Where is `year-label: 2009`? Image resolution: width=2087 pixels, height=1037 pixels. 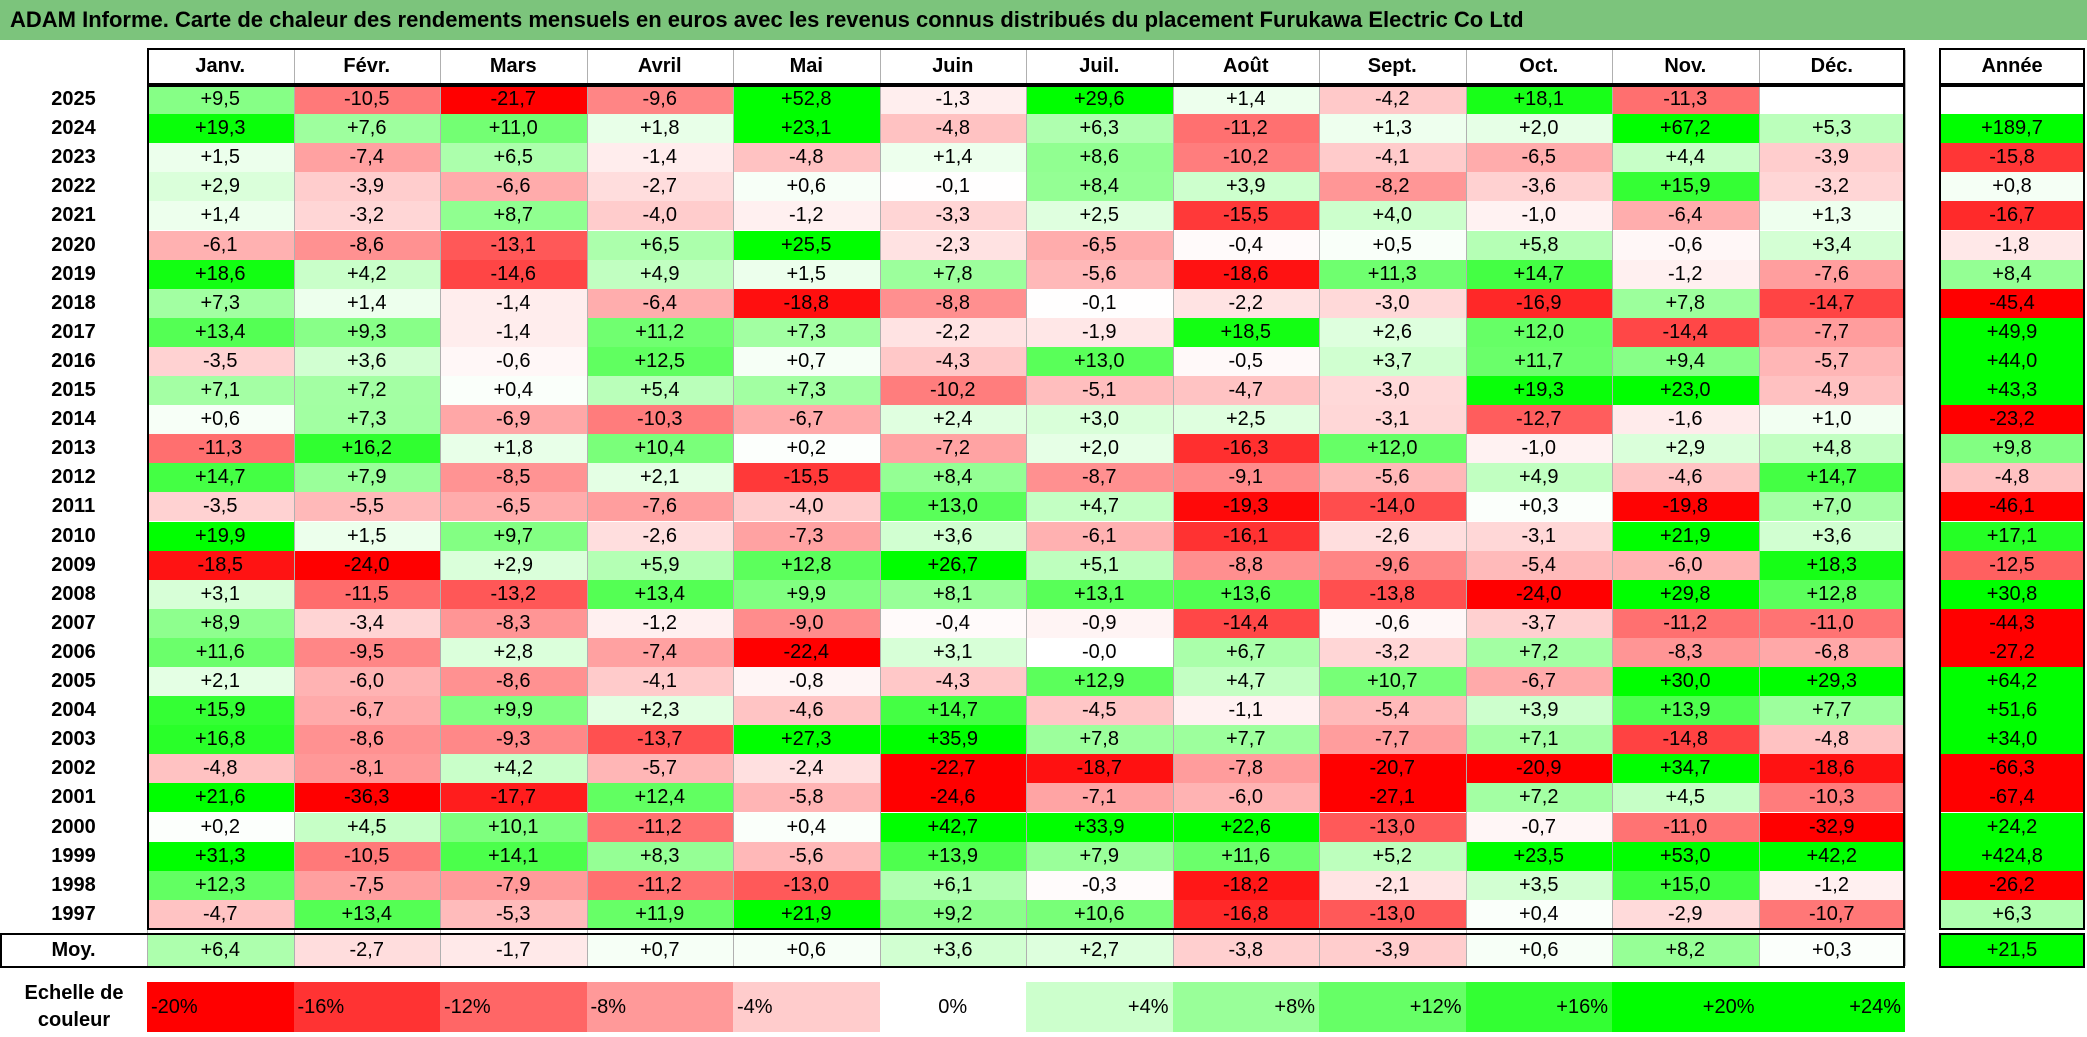 year-label: 2009 is located at coordinates (73, 564).